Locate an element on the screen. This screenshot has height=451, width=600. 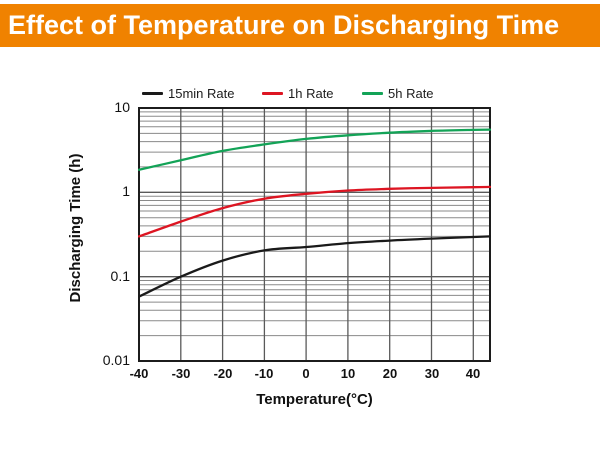
legend-item-15min-rate: 15min Rate is located at coordinates (188, 93).